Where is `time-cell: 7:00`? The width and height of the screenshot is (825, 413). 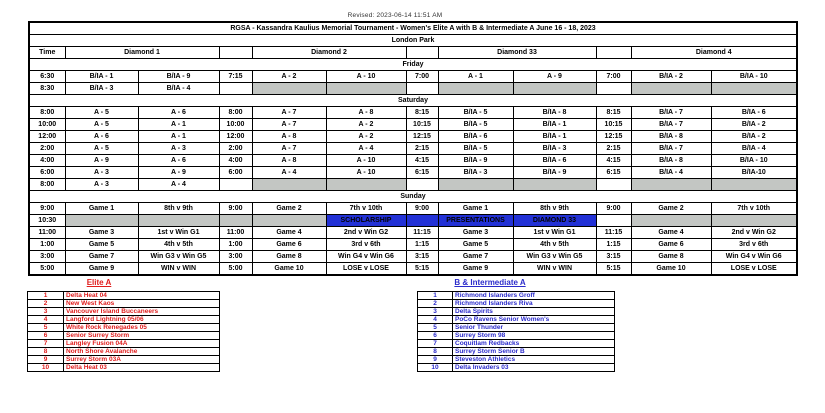 time-cell: 7:00 is located at coordinates (422, 76).